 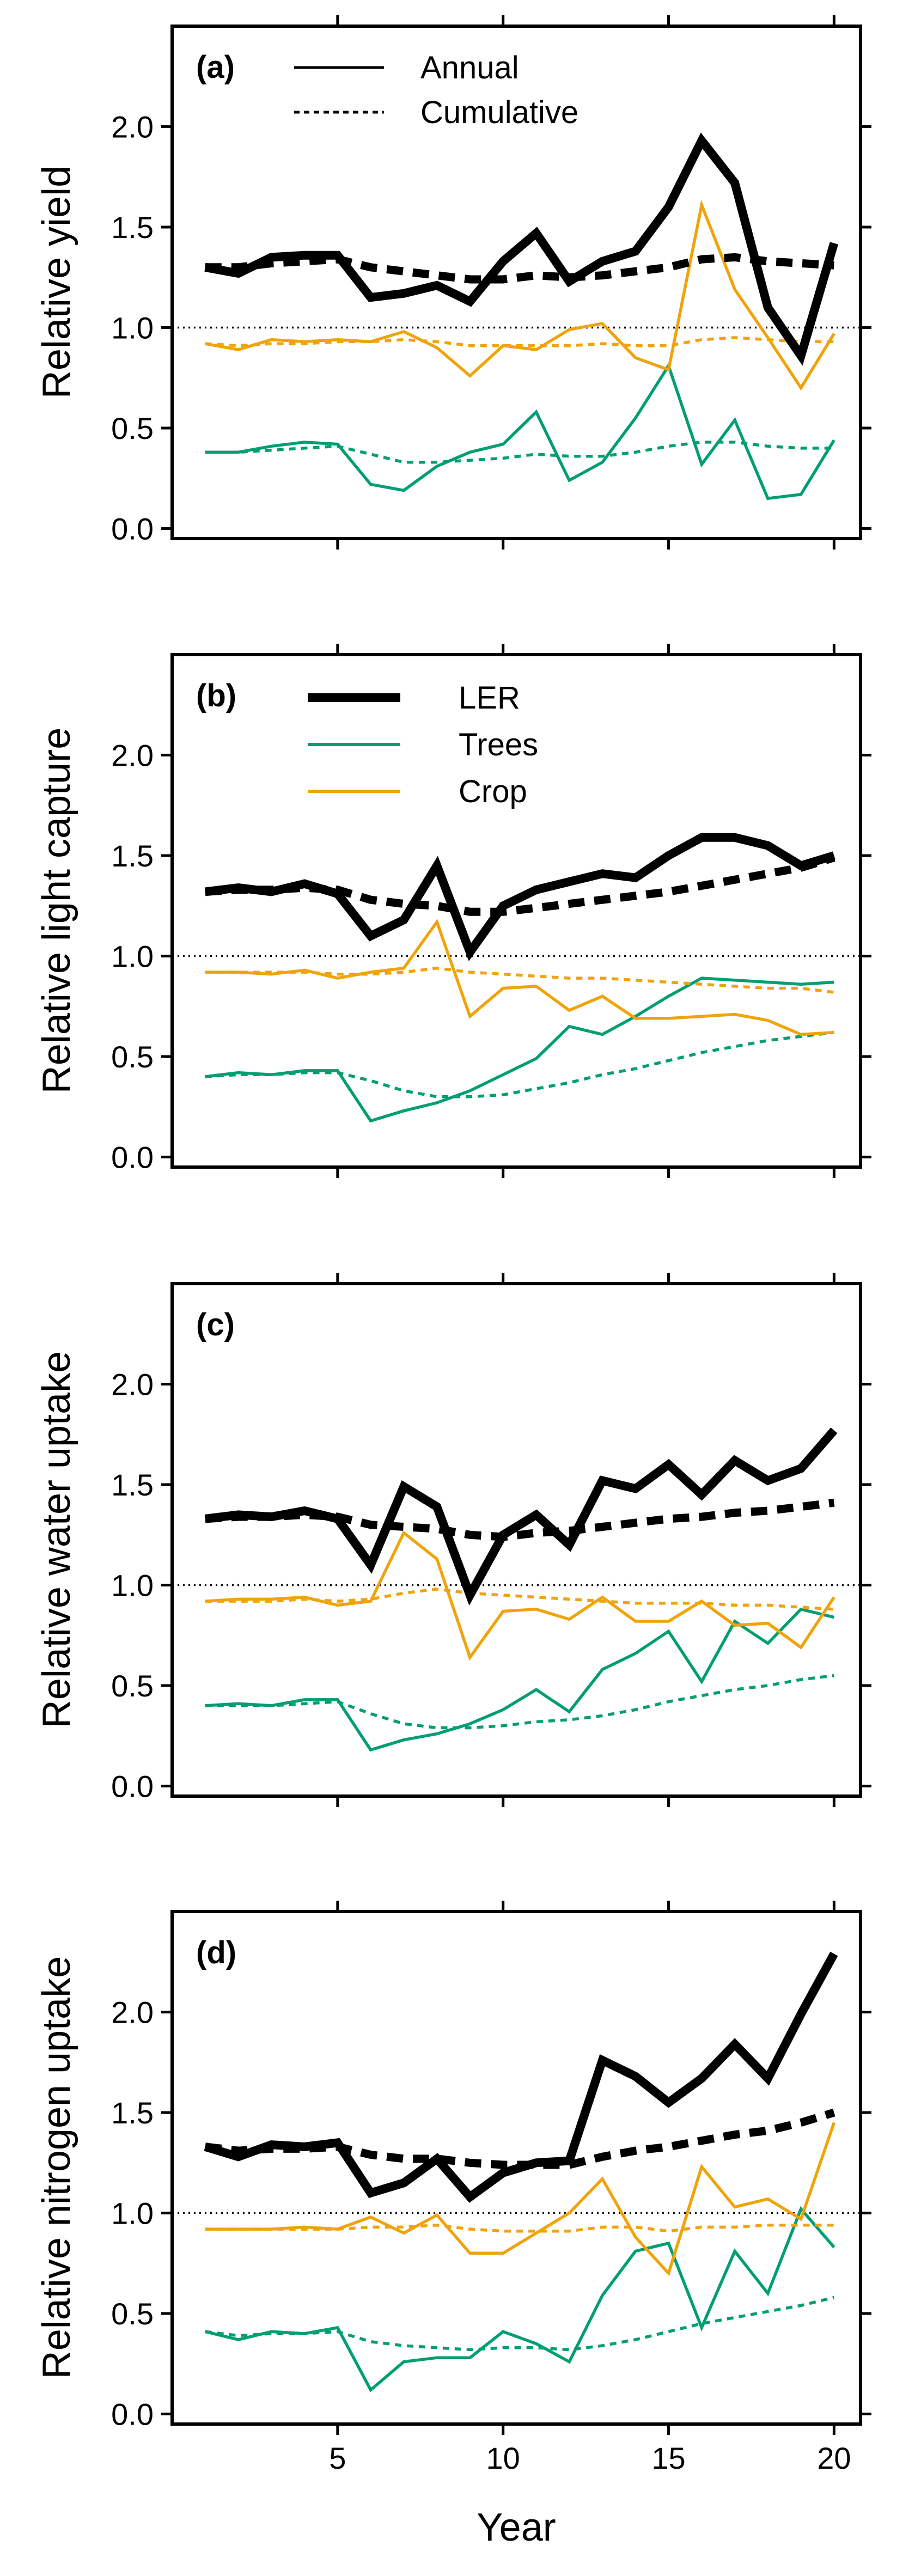 What do you see at coordinates (519, 2228) in the screenshot?
I see `panel-d-series-crop-cumulative` at bounding box center [519, 2228].